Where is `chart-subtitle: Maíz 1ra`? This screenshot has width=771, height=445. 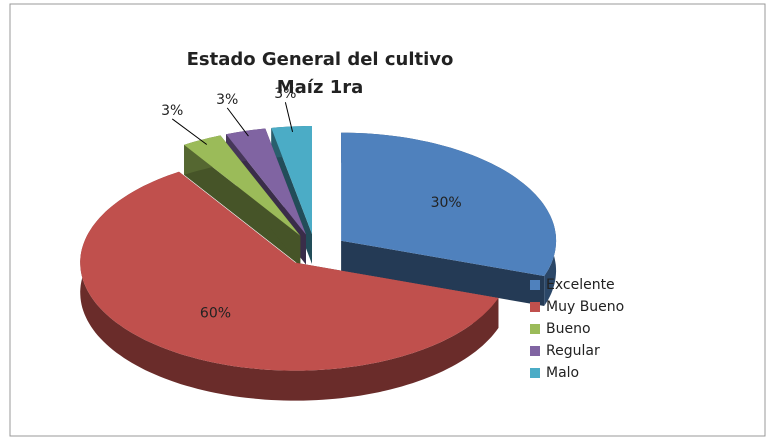
chart-subtitle: Maíz 1ra is located at coordinates (320, 87).